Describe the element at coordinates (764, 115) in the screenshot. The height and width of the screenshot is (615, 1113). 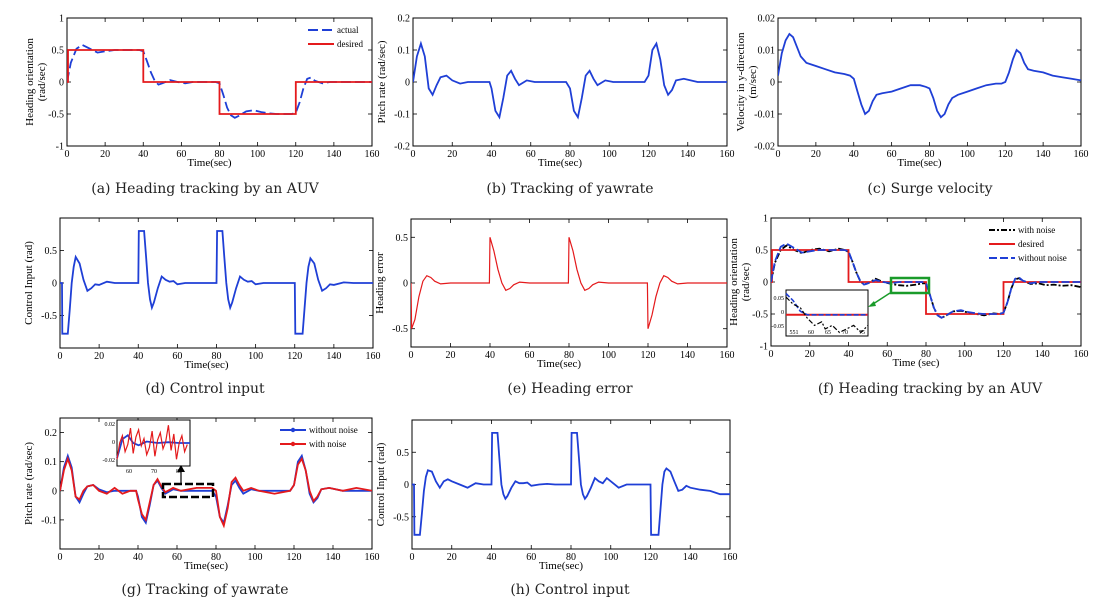
I see `y-tick-label: -0.01` at that location.